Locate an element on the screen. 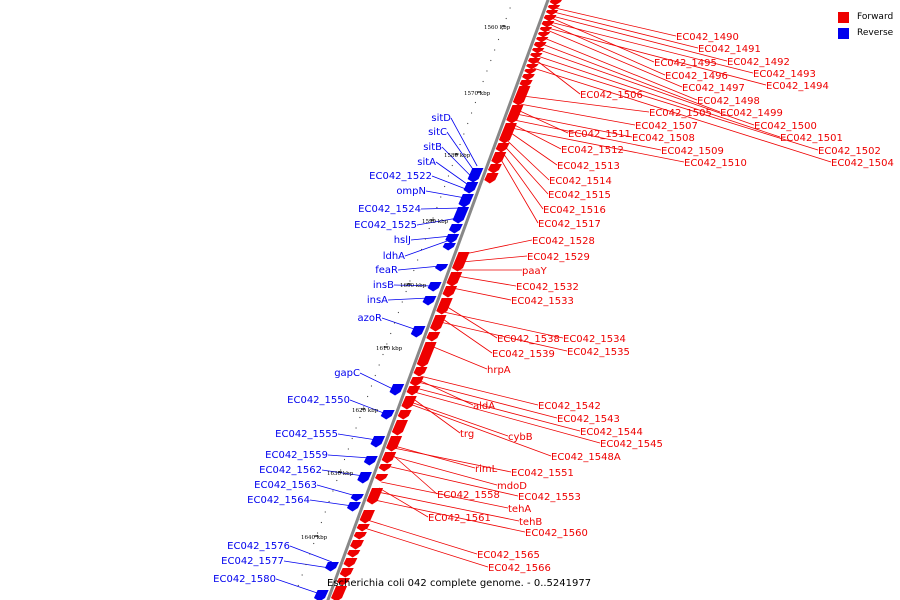 The height and width of the screenshot is (600, 900). legend: Forward Reverse is located at coordinates (865, 25).